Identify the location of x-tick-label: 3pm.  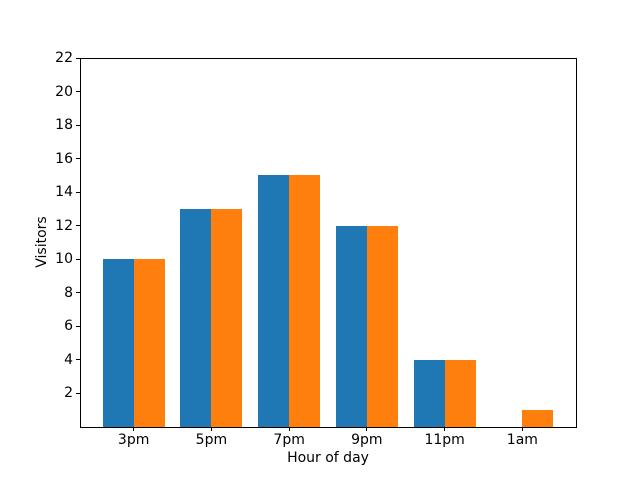
(133, 440).